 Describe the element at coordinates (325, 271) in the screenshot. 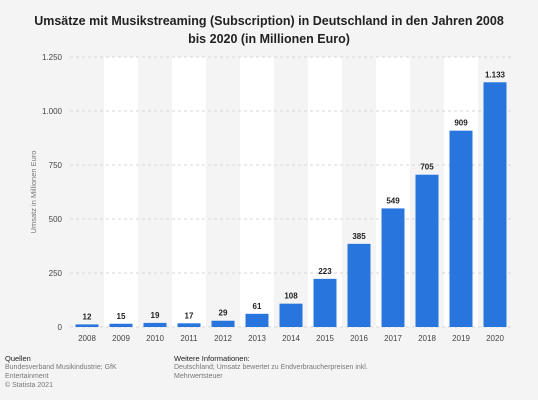

I see `data-label: 223` at that location.